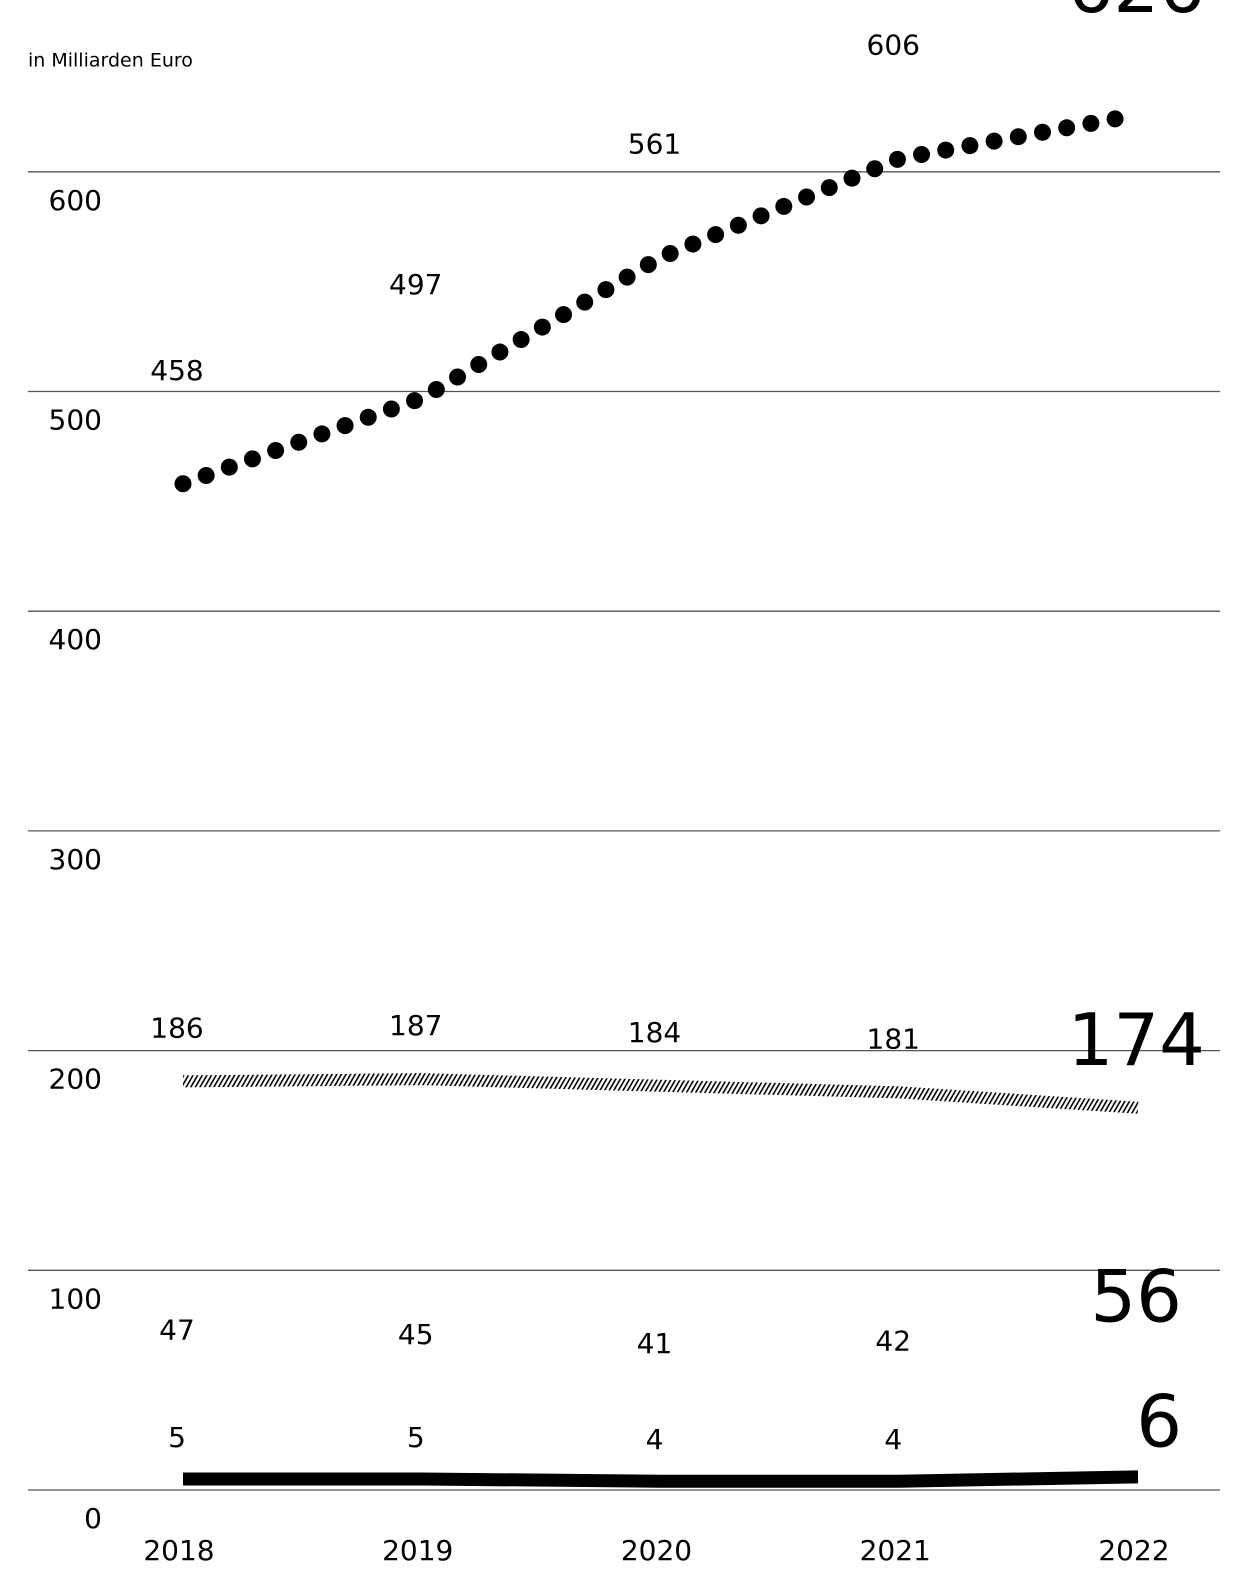 The height and width of the screenshot is (1590, 1258). I want to click on data-label: 42, so click(893, 1341).